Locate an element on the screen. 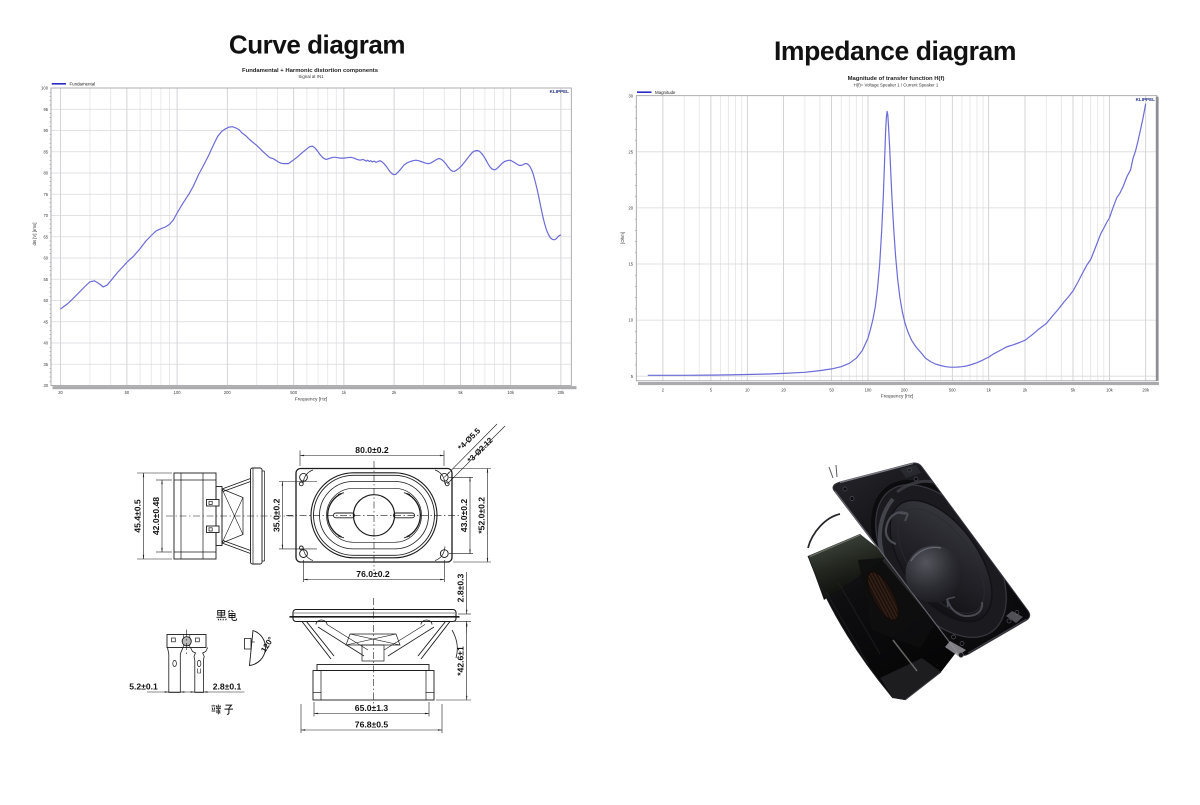 This screenshot has width=1200, height=805. svg-text: 45.4±0.5 is located at coordinates (138, 516).